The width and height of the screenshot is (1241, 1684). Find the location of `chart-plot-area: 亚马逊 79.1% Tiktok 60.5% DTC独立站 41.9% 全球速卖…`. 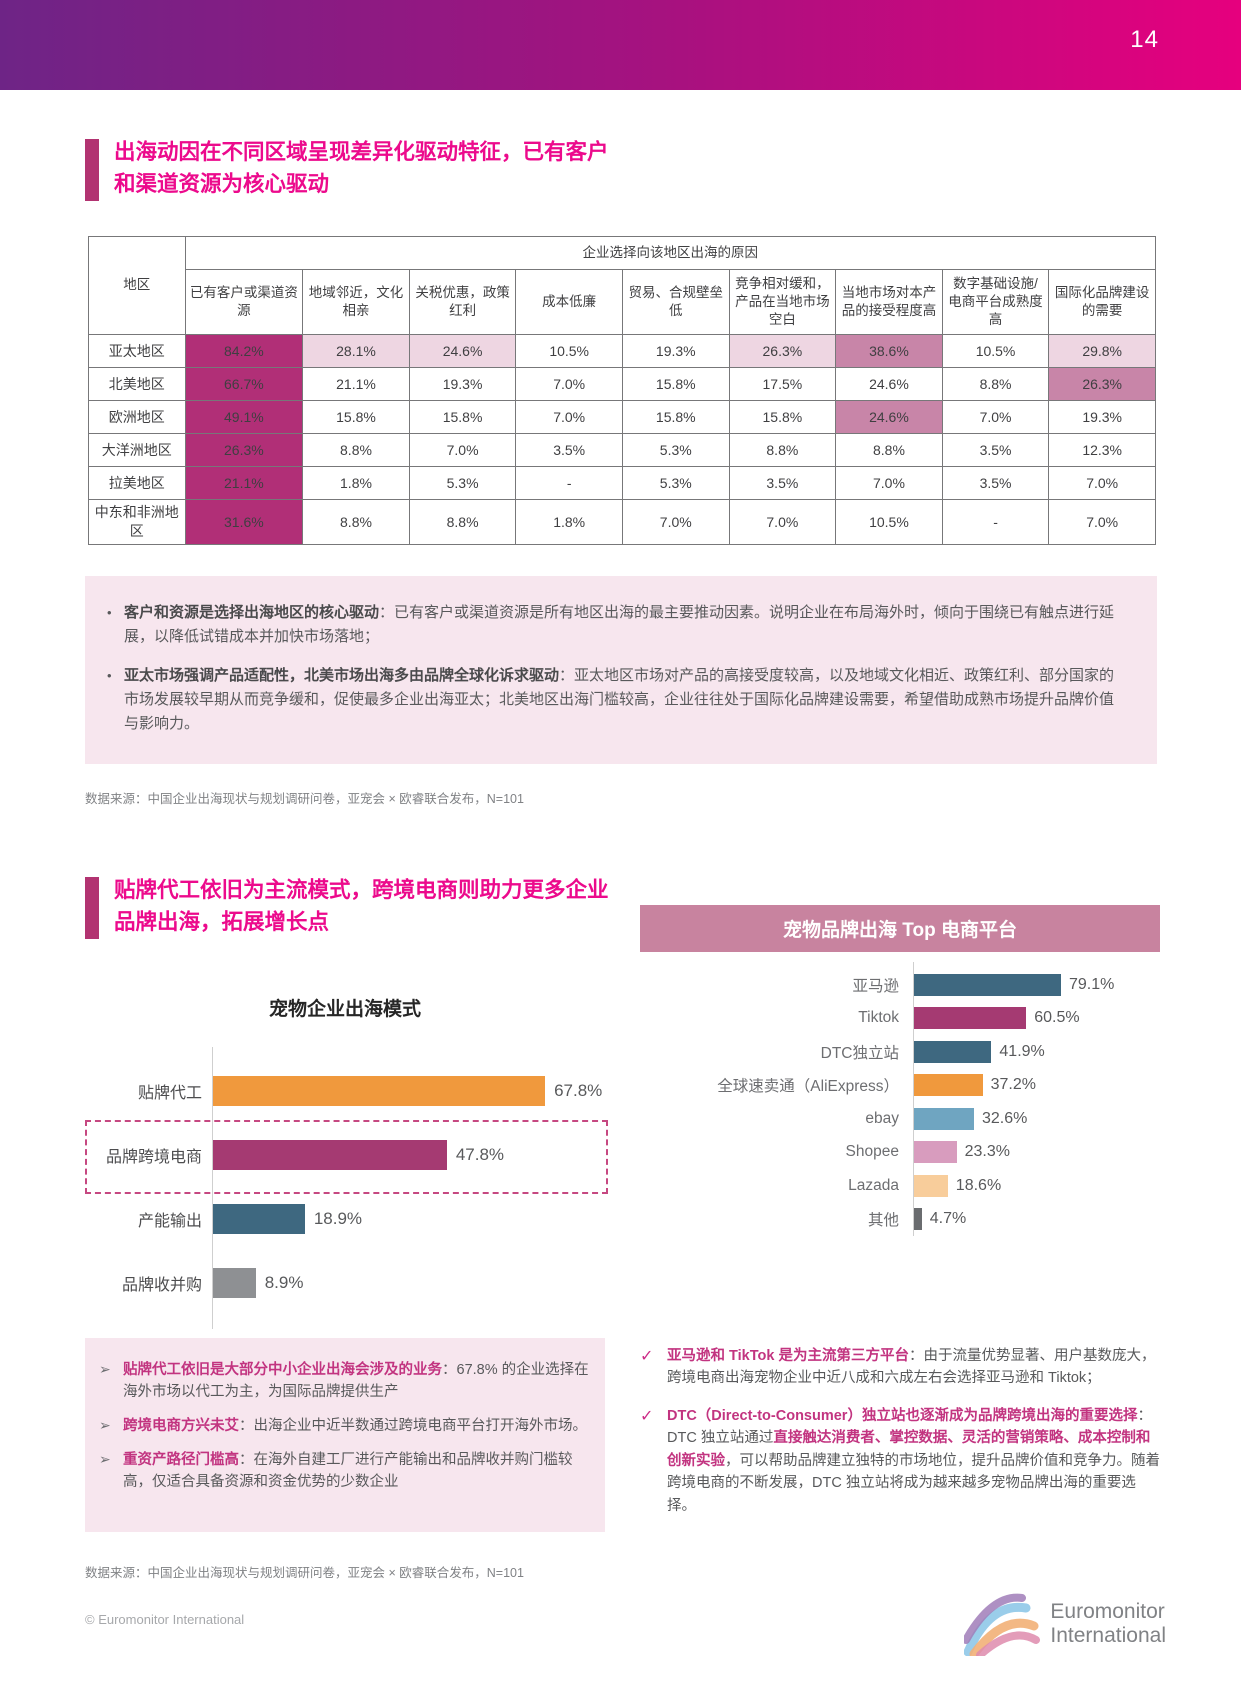

chart-plot-area: 亚马逊 79.1% Tiktok 60.5% DTC独立站 41.9% 全球速卖… is located at coordinates (900, 1099).